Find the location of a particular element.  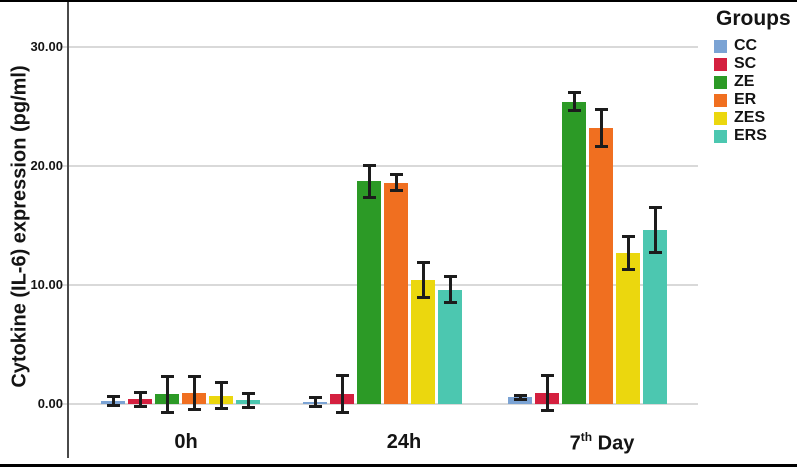

error-bar-ER-0h is located at coordinates (194, 393).